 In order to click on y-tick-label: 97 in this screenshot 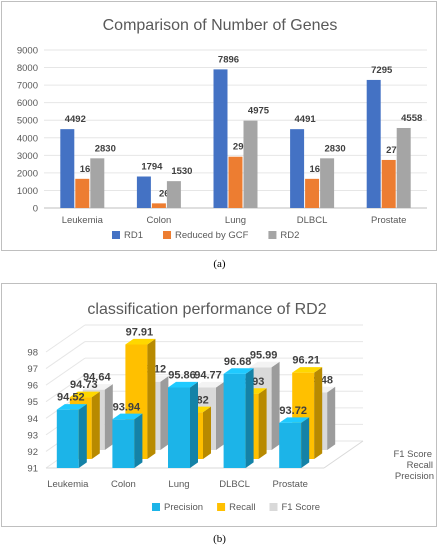, I will do `click(32, 369)`.